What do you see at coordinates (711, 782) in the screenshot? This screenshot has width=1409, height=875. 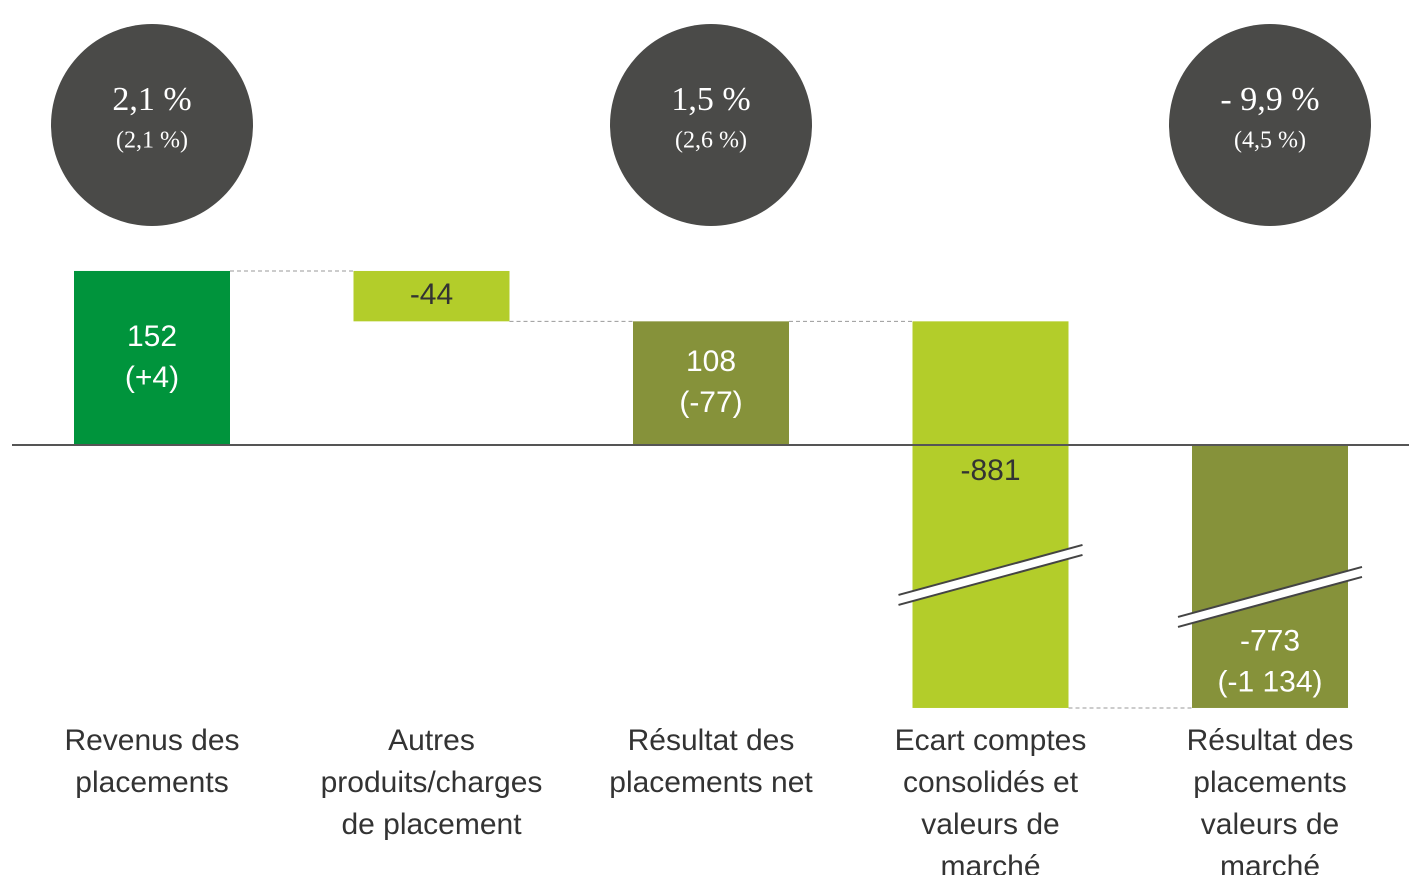 I see `x-tick-label: placements net` at bounding box center [711, 782].